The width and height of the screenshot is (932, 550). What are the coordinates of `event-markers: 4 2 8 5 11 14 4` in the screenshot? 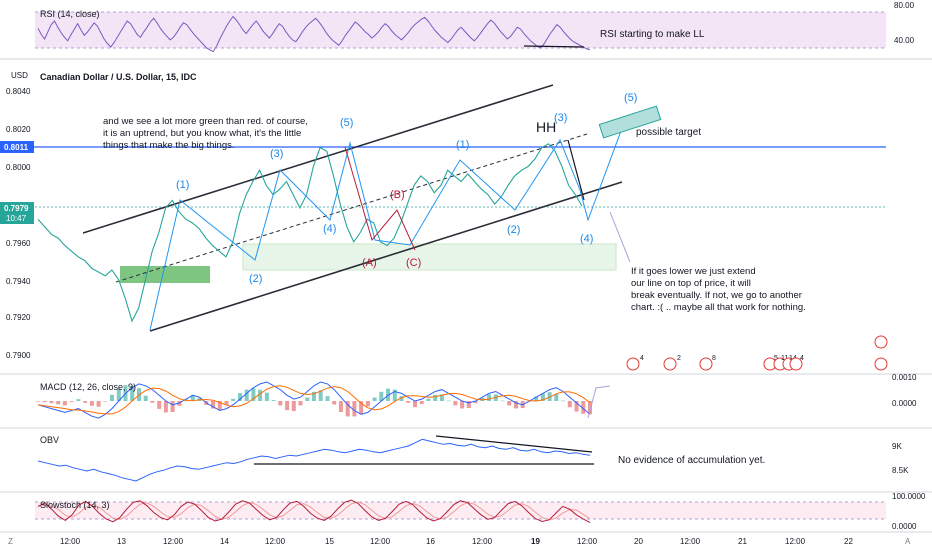 It's located at (757, 353).